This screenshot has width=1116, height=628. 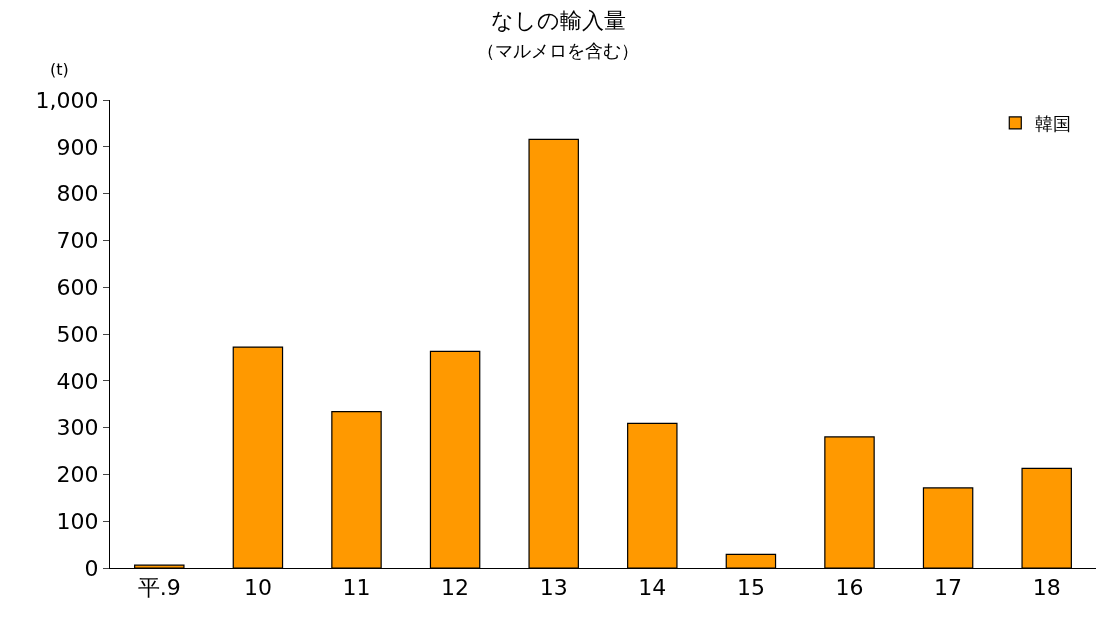 What do you see at coordinates (652, 588) in the screenshot?
I see `x-tick-label: 14` at bounding box center [652, 588].